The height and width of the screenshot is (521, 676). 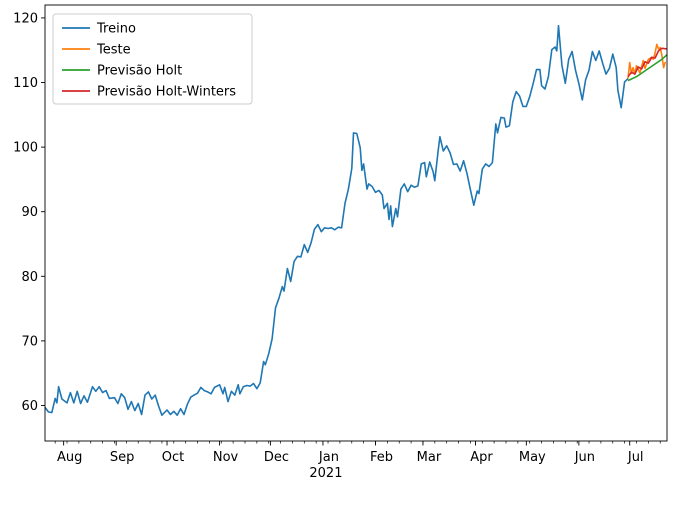 What do you see at coordinates (122, 457) in the screenshot?
I see `x-tick-label: Sep` at bounding box center [122, 457].